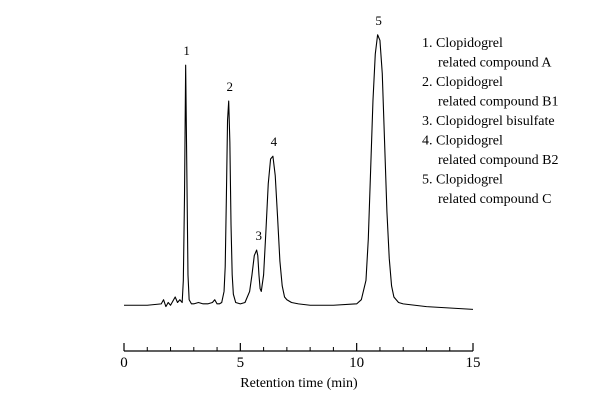 Image resolution: width=600 pixels, height=401 pixels. I want to click on legend-line: 4. Clopidogrel, so click(462, 141).